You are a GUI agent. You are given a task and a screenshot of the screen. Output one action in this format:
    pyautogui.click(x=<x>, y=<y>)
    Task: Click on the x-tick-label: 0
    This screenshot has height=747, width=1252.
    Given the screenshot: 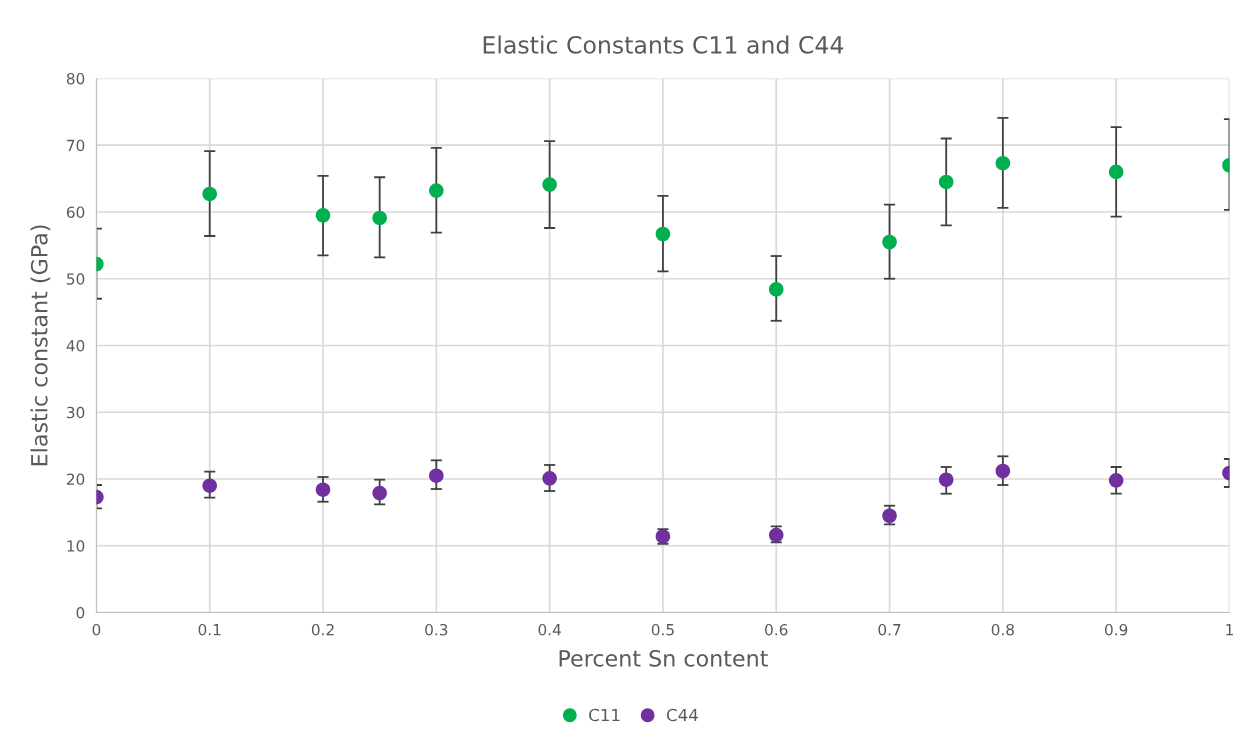 What is the action you would take?
    pyautogui.click(x=96, y=629)
    